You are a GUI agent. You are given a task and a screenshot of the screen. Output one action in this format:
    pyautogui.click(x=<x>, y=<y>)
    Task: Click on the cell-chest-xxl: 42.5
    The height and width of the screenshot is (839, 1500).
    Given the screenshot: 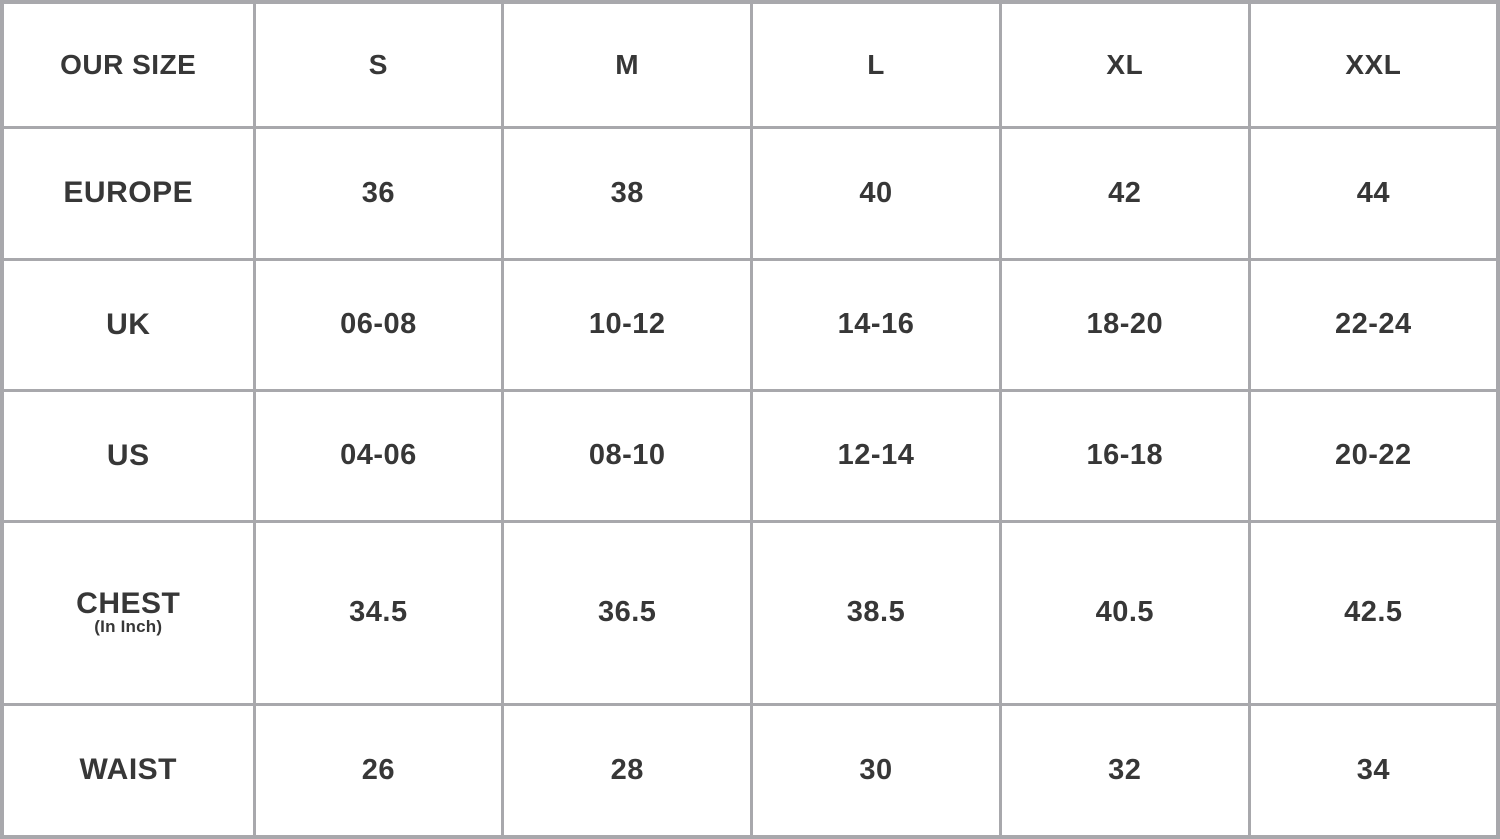 What is the action you would take?
    pyautogui.click(x=1373, y=612)
    